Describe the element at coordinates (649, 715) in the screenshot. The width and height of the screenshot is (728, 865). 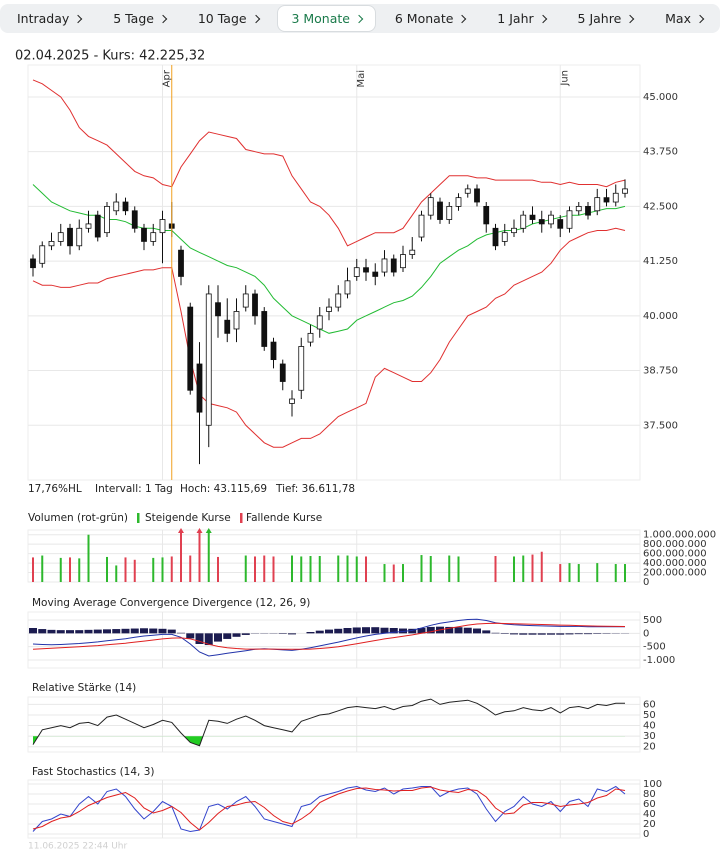
I see `y-tick-label: 50` at that location.